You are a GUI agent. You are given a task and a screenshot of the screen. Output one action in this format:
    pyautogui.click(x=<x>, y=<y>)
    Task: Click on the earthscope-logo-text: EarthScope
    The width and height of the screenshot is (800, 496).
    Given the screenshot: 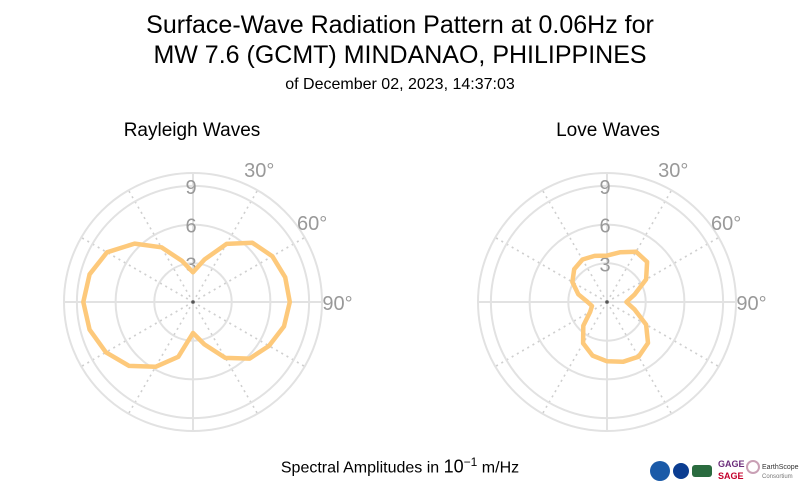 What is the action you would take?
    pyautogui.click(x=780, y=467)
    